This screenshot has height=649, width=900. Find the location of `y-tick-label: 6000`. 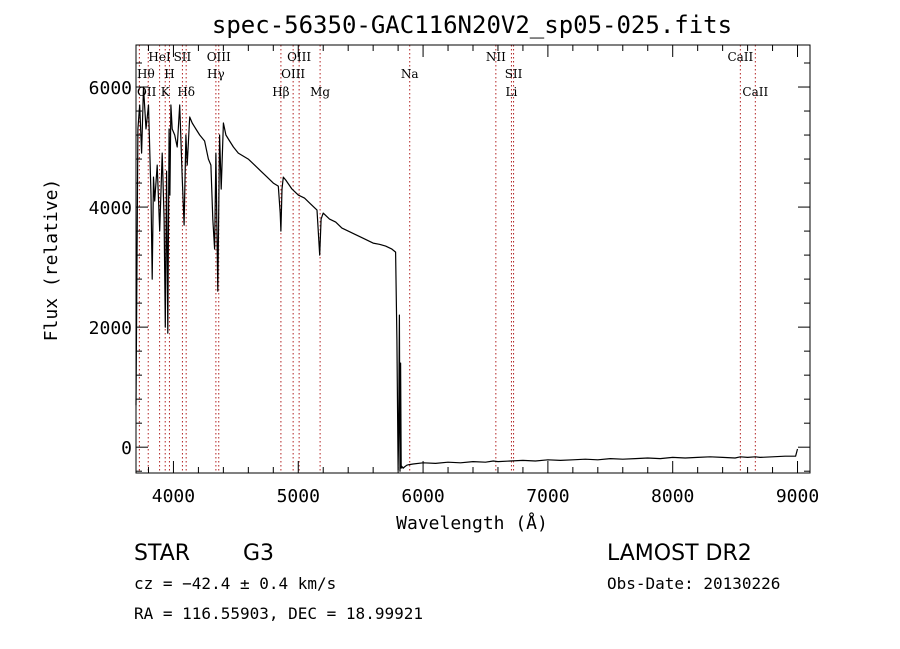

y-tick-label: 6000 is located at coordinates (110, 88).